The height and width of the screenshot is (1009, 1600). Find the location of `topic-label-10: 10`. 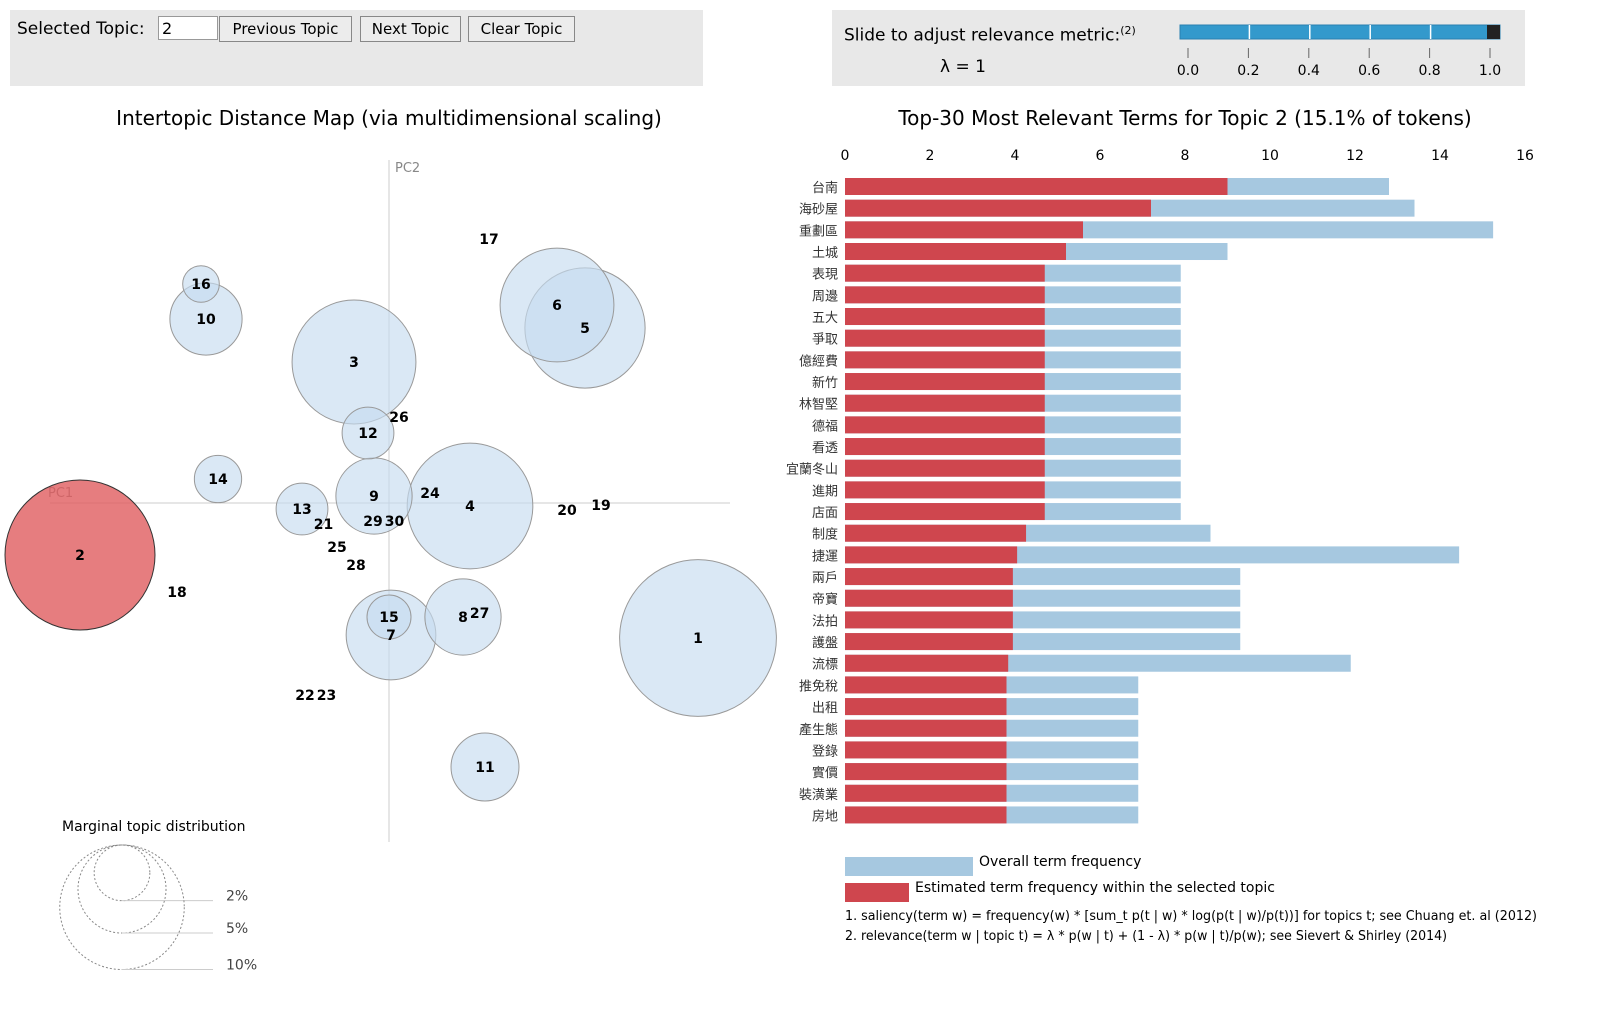

topic-label-10: 10 is located at coordinates (206, 320).